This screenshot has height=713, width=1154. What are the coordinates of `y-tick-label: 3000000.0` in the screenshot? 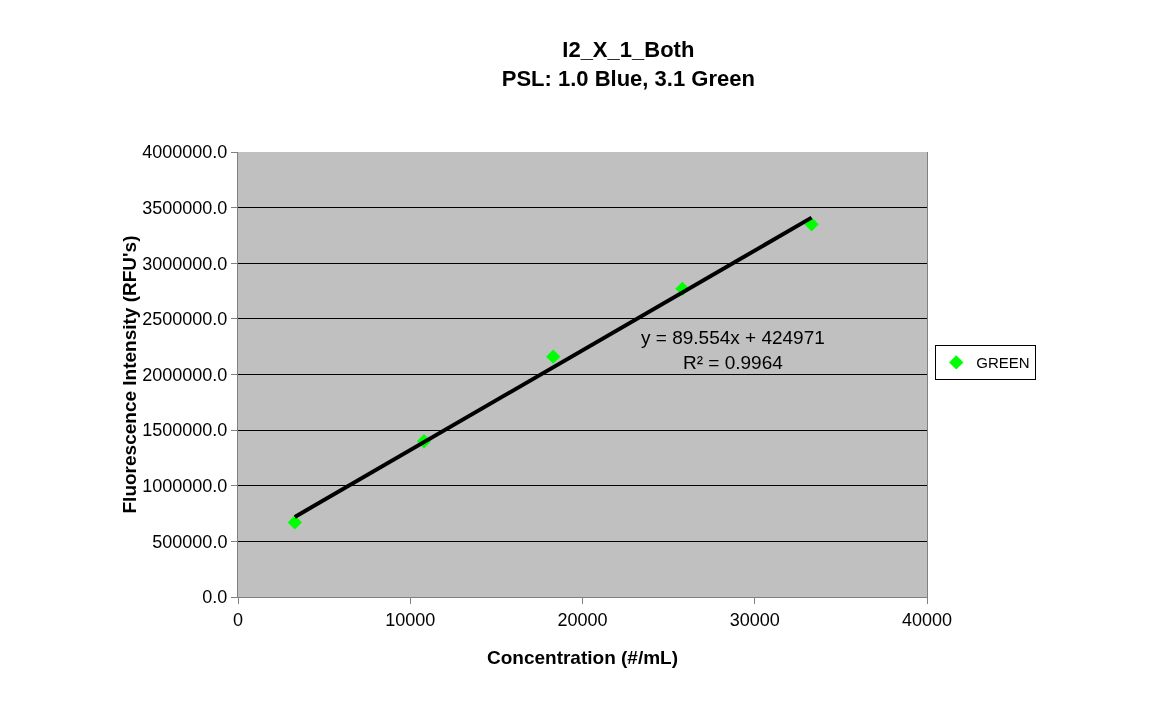 It's located at (185, 263).